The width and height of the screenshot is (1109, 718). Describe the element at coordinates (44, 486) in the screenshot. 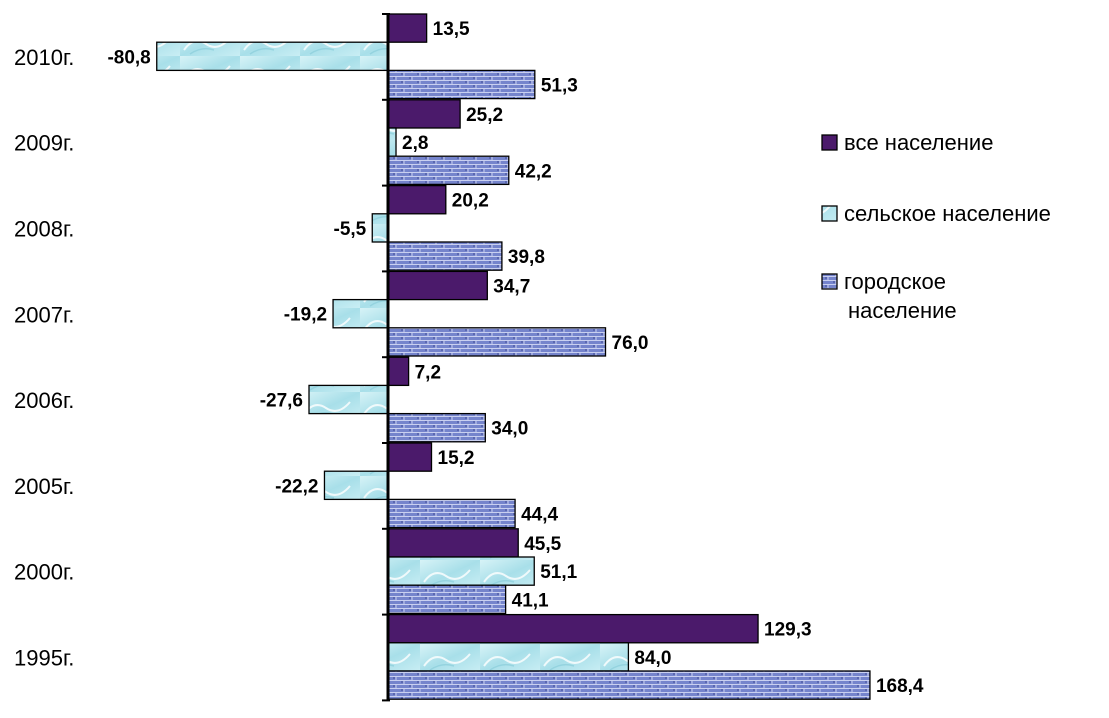

I see `category-label: 2005г.` at that location.